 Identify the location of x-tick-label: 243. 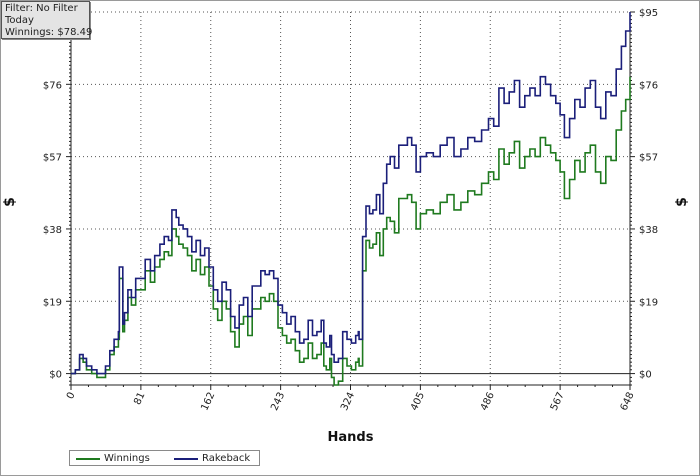
(278, 402).